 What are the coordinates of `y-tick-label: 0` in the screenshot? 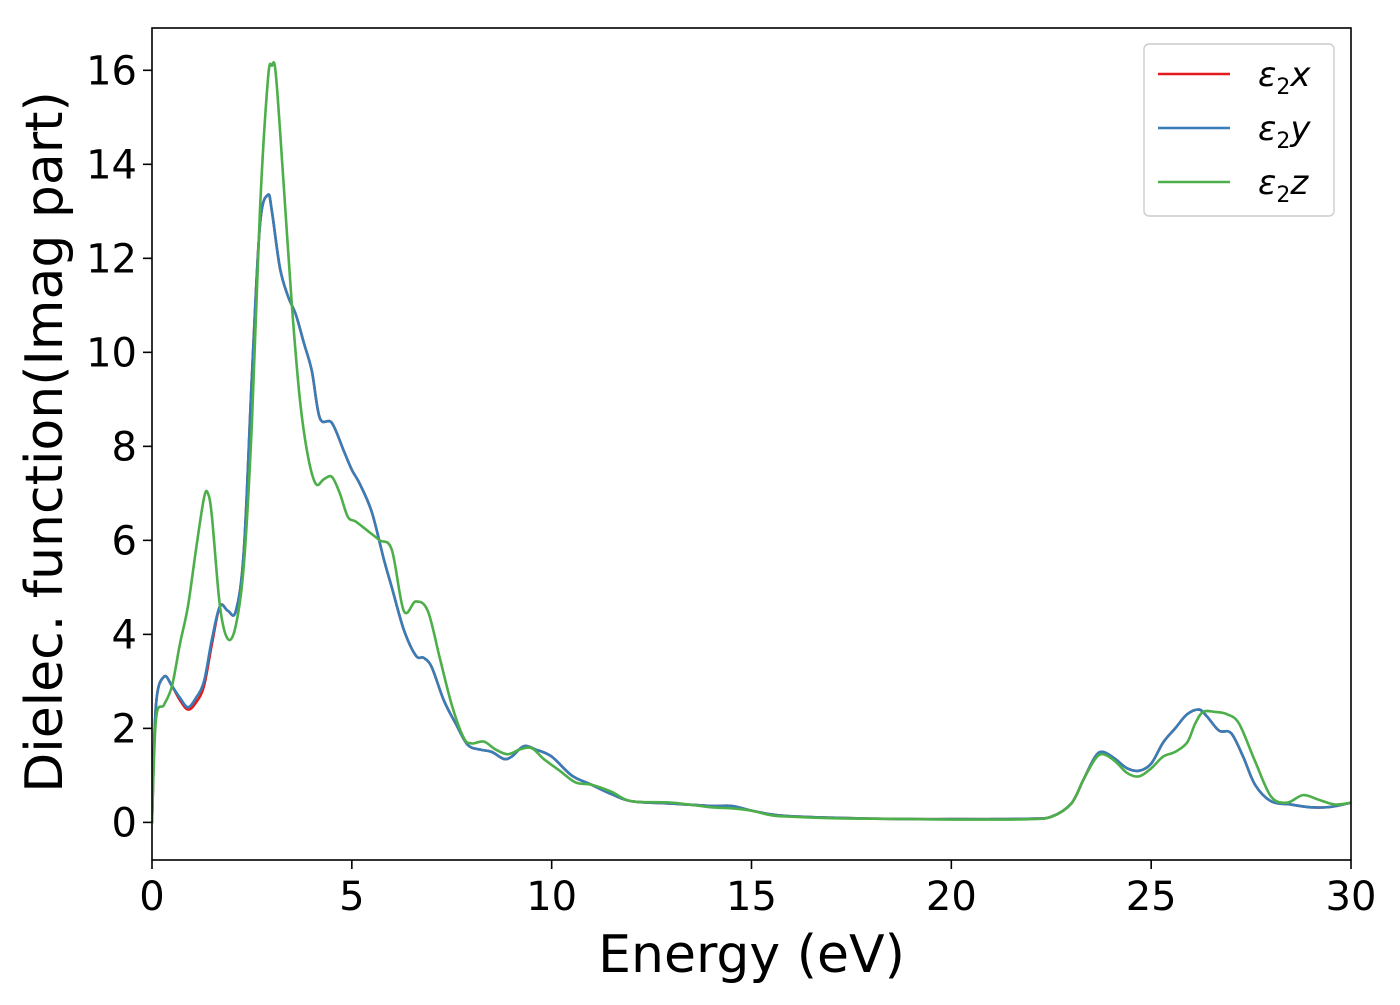 It's located at (124, 823).